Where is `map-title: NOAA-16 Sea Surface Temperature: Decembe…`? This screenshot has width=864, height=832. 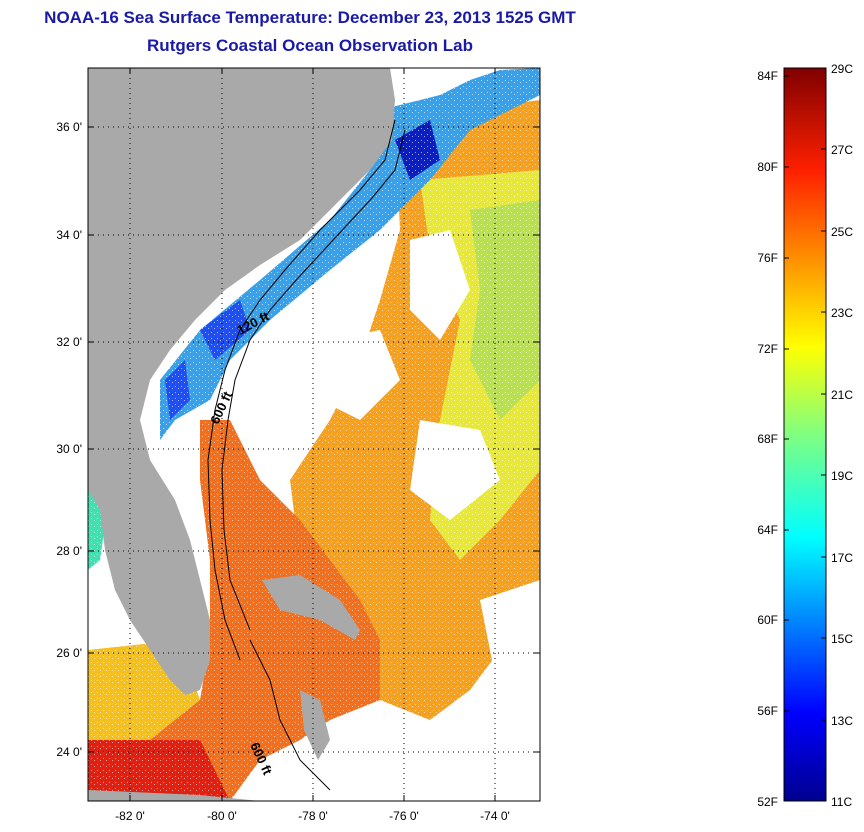 map-title: NOAA-16 Sea Surface Temperature: Decembe… is located at coordinates (310, 17).